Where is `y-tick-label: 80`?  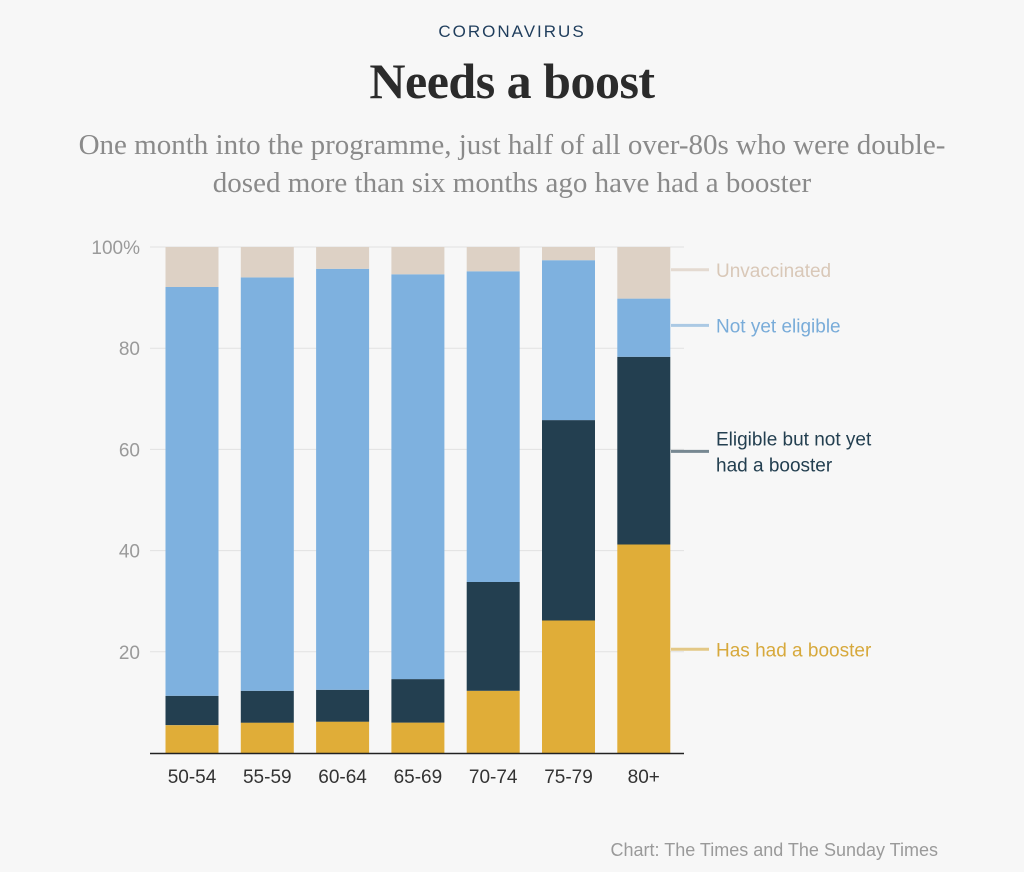
y-tick-label: 80 is located at coordinates (129, 349).